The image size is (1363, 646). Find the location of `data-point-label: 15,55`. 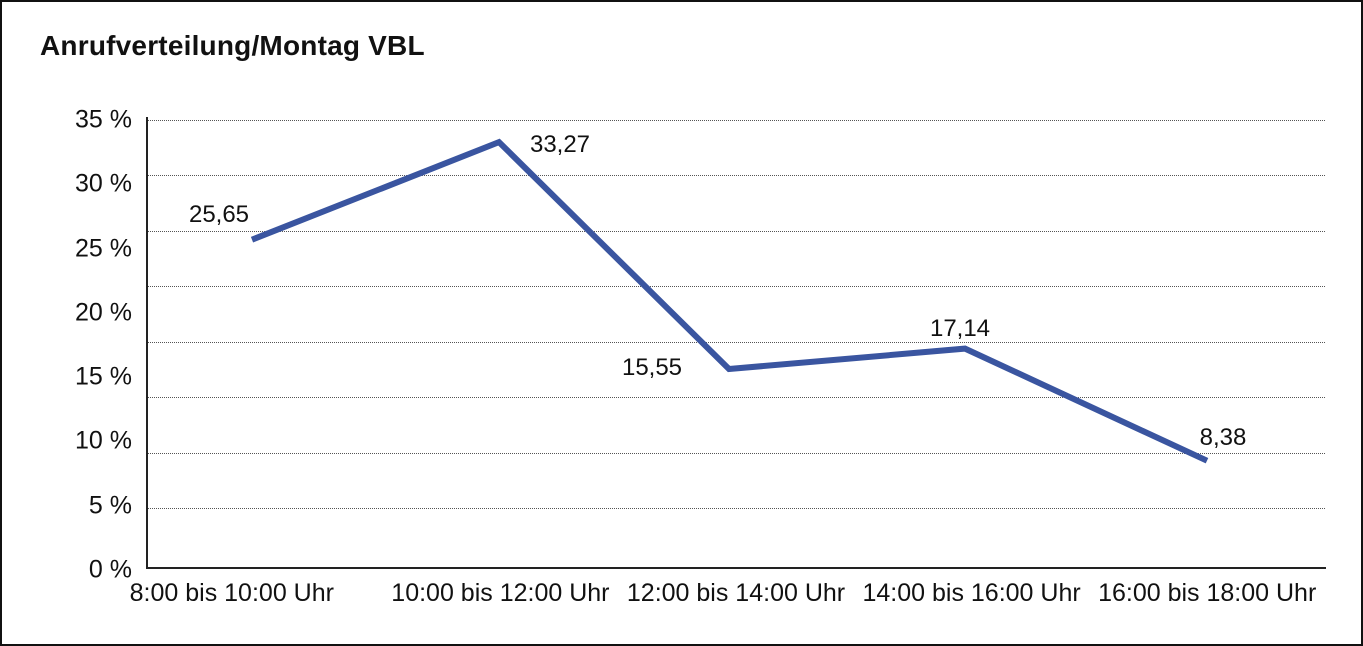

data-point-label: 15,55 is located at coordinates (652, 367).